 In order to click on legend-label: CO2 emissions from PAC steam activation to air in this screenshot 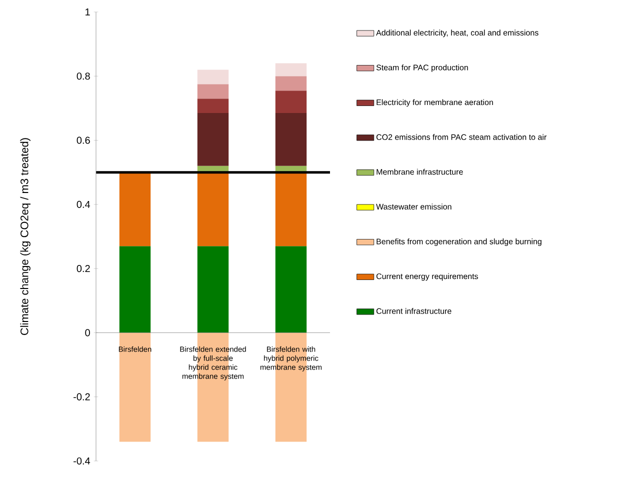, I will do `click(461, 137)`.